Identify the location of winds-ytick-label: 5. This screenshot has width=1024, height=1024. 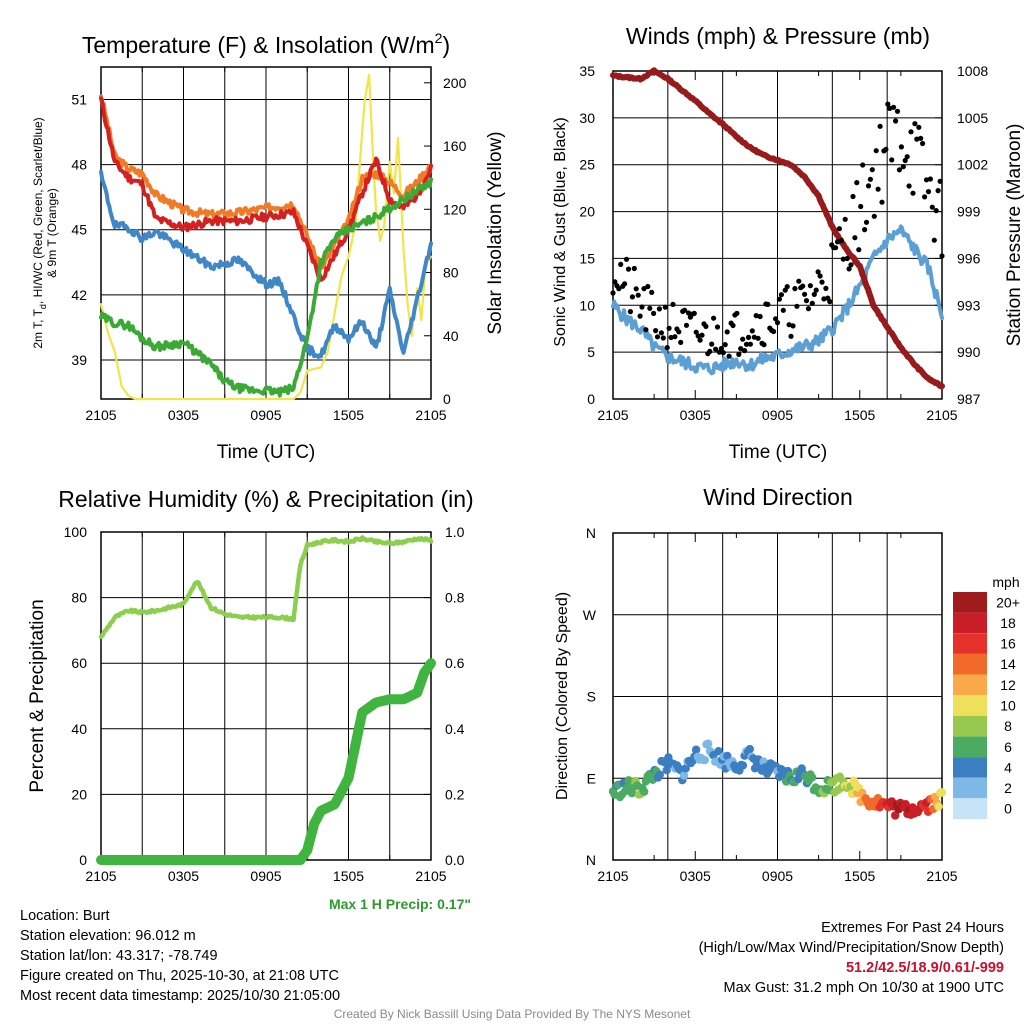
(591, 352).